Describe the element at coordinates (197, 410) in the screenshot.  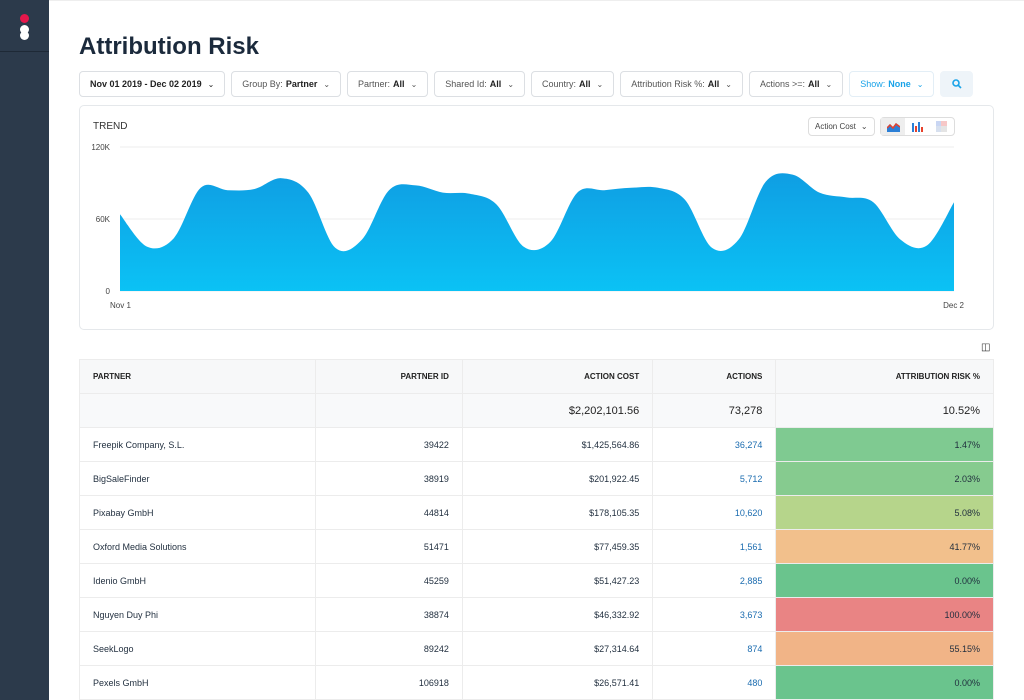
I see `cell` at that location.